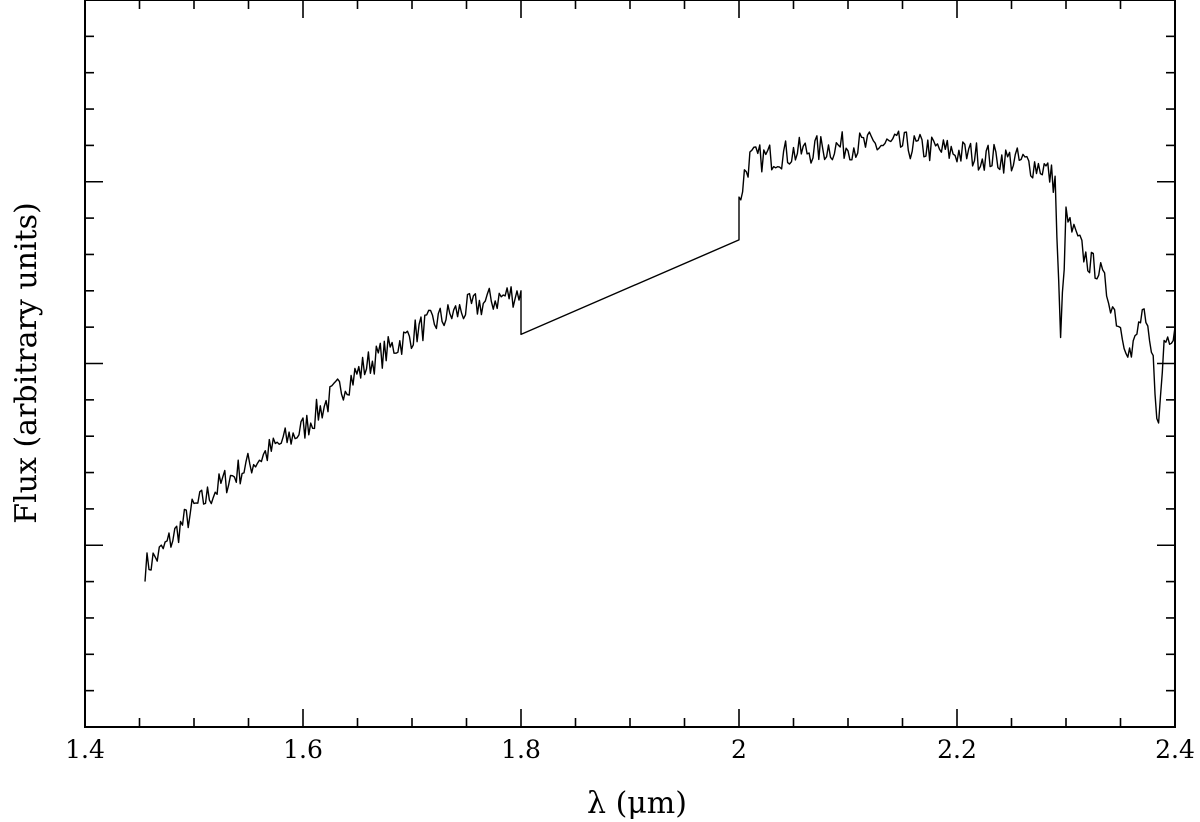  What do you see at coordinates (739, 749) in the screenshot?
I see `x-tick-label: 2` at bounding box center [739, 749].